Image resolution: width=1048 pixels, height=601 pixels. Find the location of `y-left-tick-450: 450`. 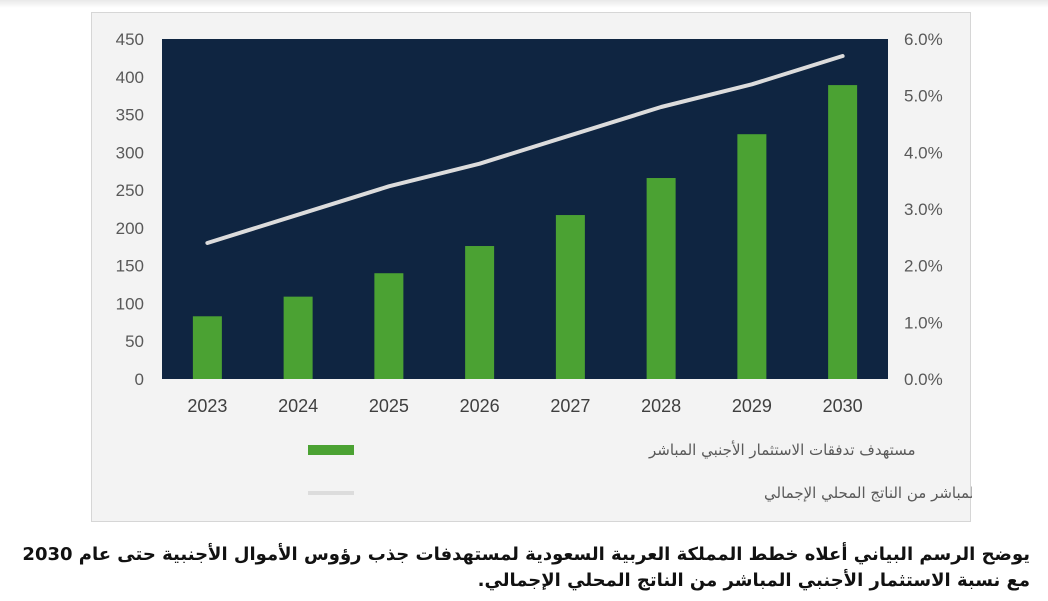

y-left-tick-450: 450 is located at coordinates (130, 39).